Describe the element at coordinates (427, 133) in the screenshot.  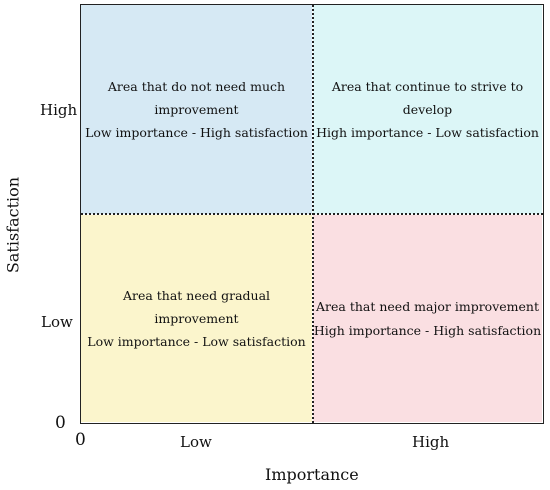
I see `quadrant-top-right-subtitle: High importance - Low satisfaction` at that location.